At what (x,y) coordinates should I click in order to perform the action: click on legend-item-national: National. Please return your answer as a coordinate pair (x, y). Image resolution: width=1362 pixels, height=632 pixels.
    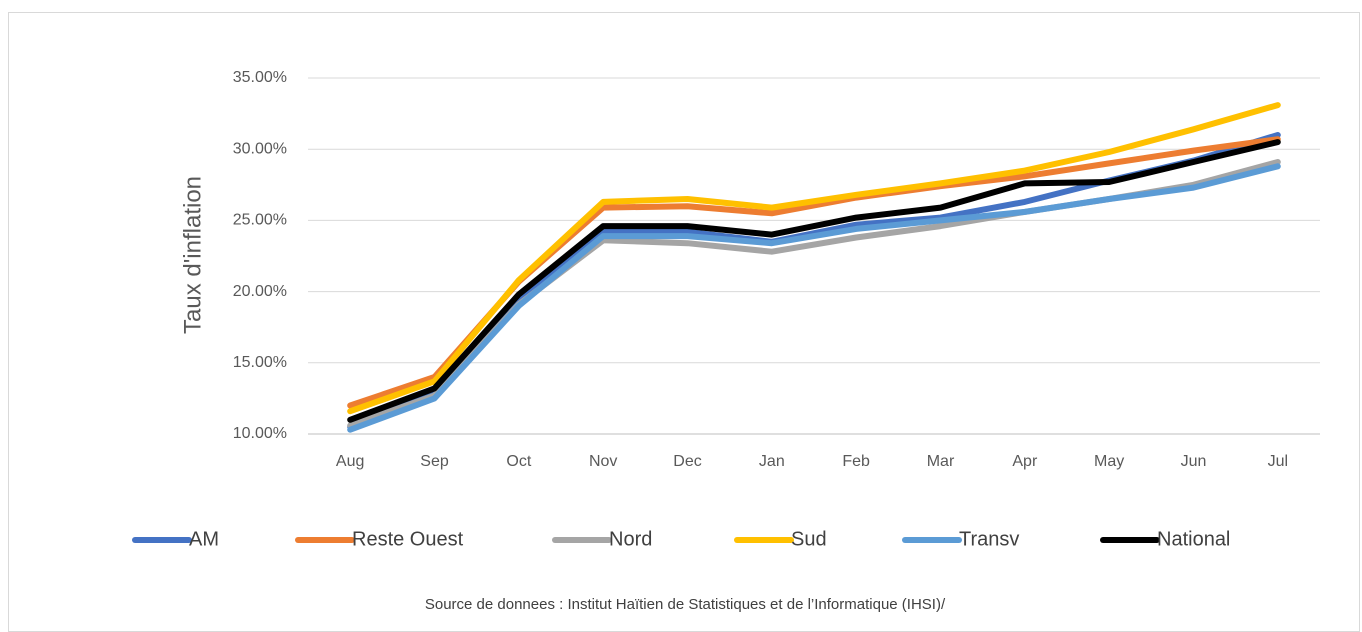
    Looking at the image, I should click on (1165, 539).